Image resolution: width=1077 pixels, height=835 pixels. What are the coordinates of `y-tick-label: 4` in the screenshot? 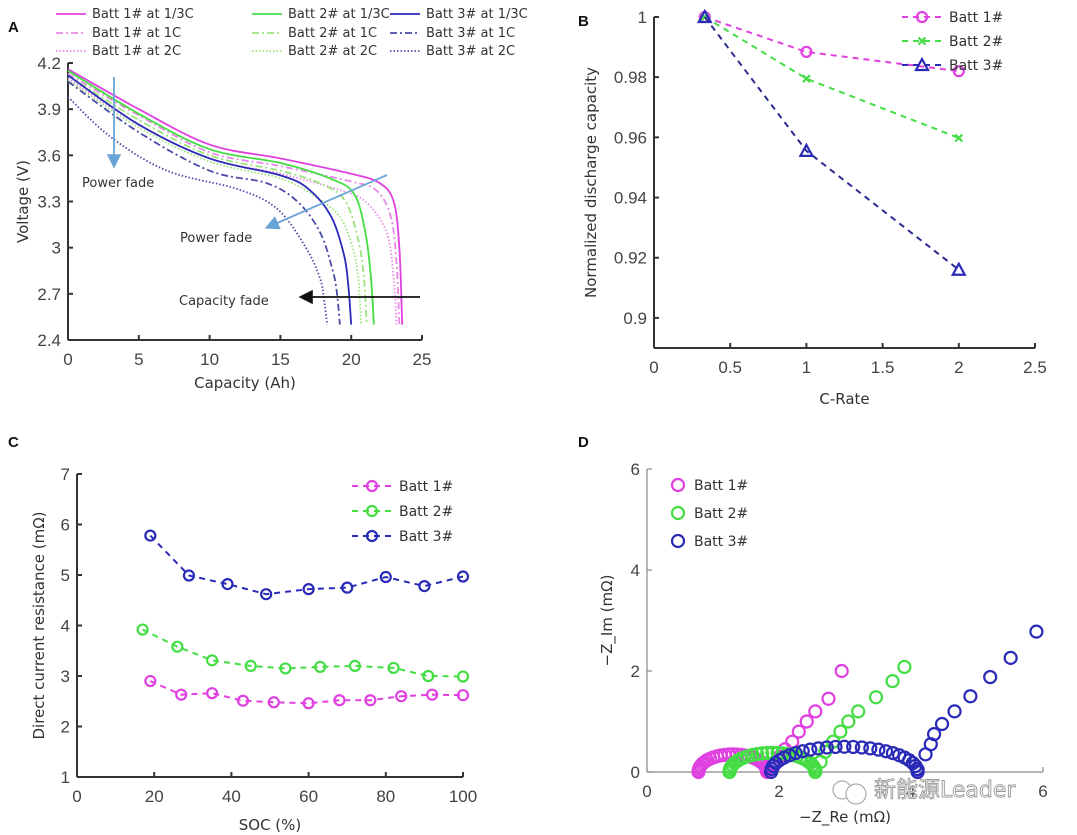 It's located at (65, 626).